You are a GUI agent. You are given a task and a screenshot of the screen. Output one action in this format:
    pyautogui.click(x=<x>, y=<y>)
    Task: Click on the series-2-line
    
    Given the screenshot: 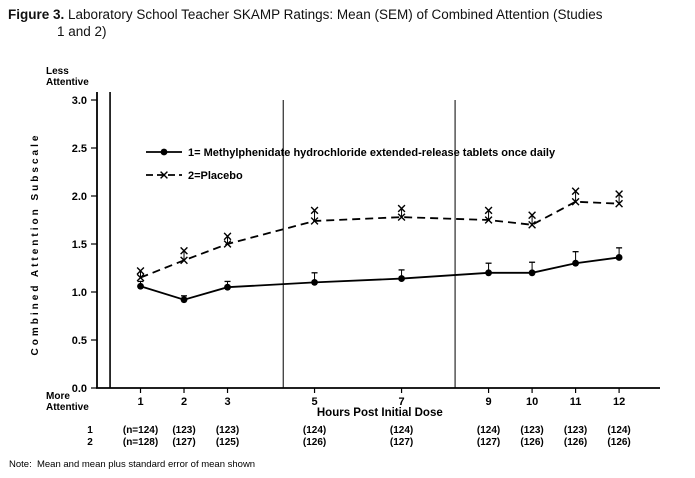 What is the action you would take?
    pyautogui.click(x=380, y=239)
    